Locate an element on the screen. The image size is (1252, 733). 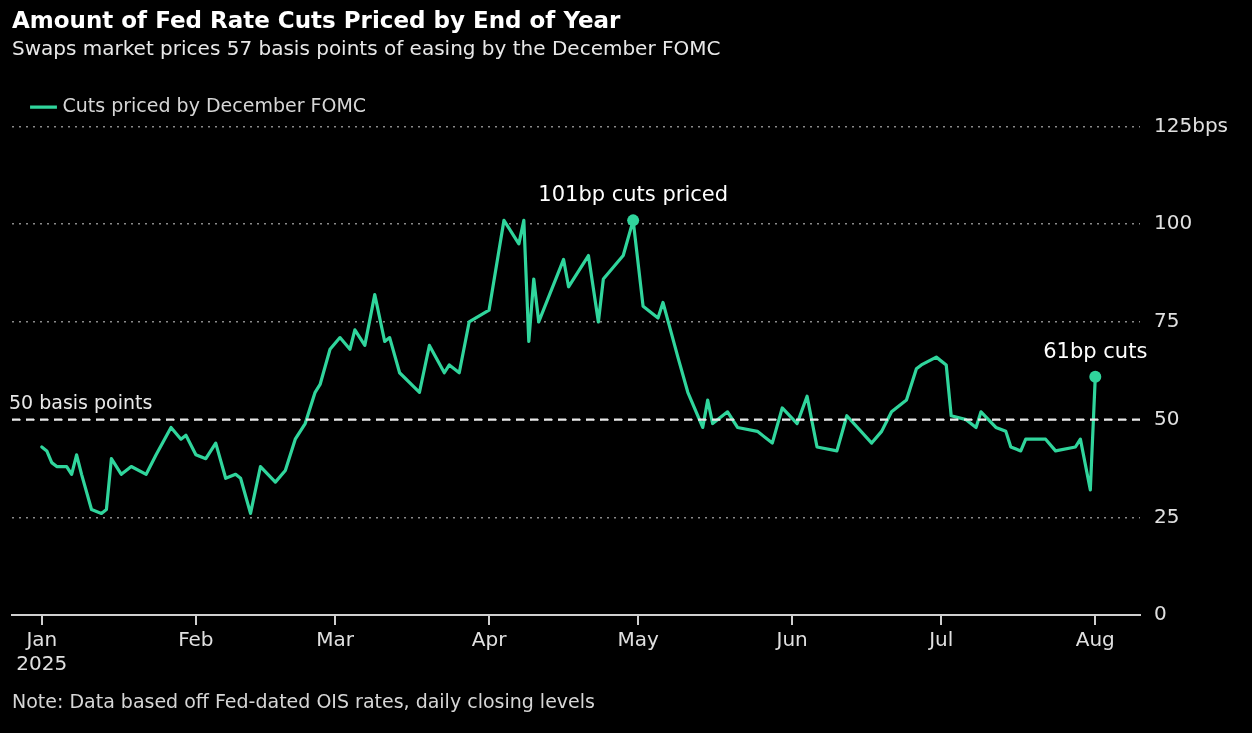
chart-title: Amount of Fed Rate Cuts Priced by End of Year is located at coordinates (317, 19).